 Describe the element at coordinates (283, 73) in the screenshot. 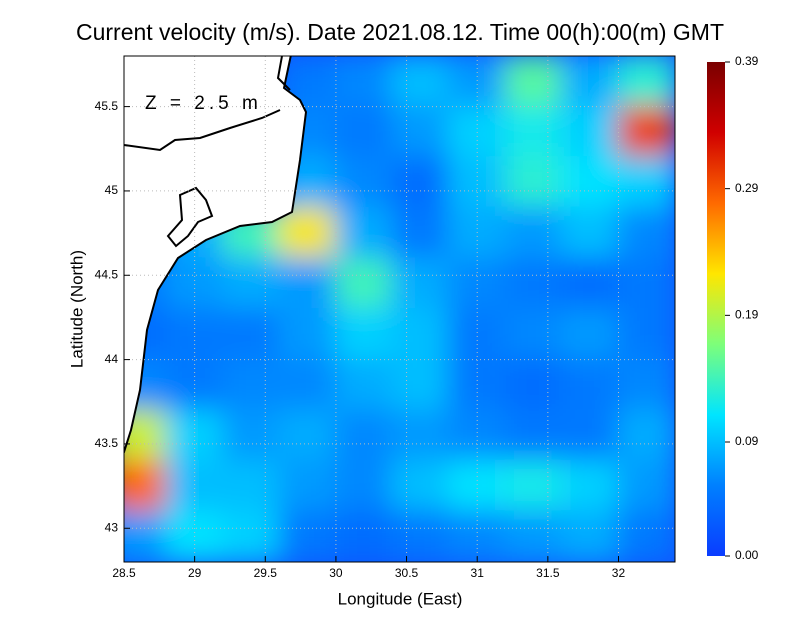

I see `estuary` at that location.